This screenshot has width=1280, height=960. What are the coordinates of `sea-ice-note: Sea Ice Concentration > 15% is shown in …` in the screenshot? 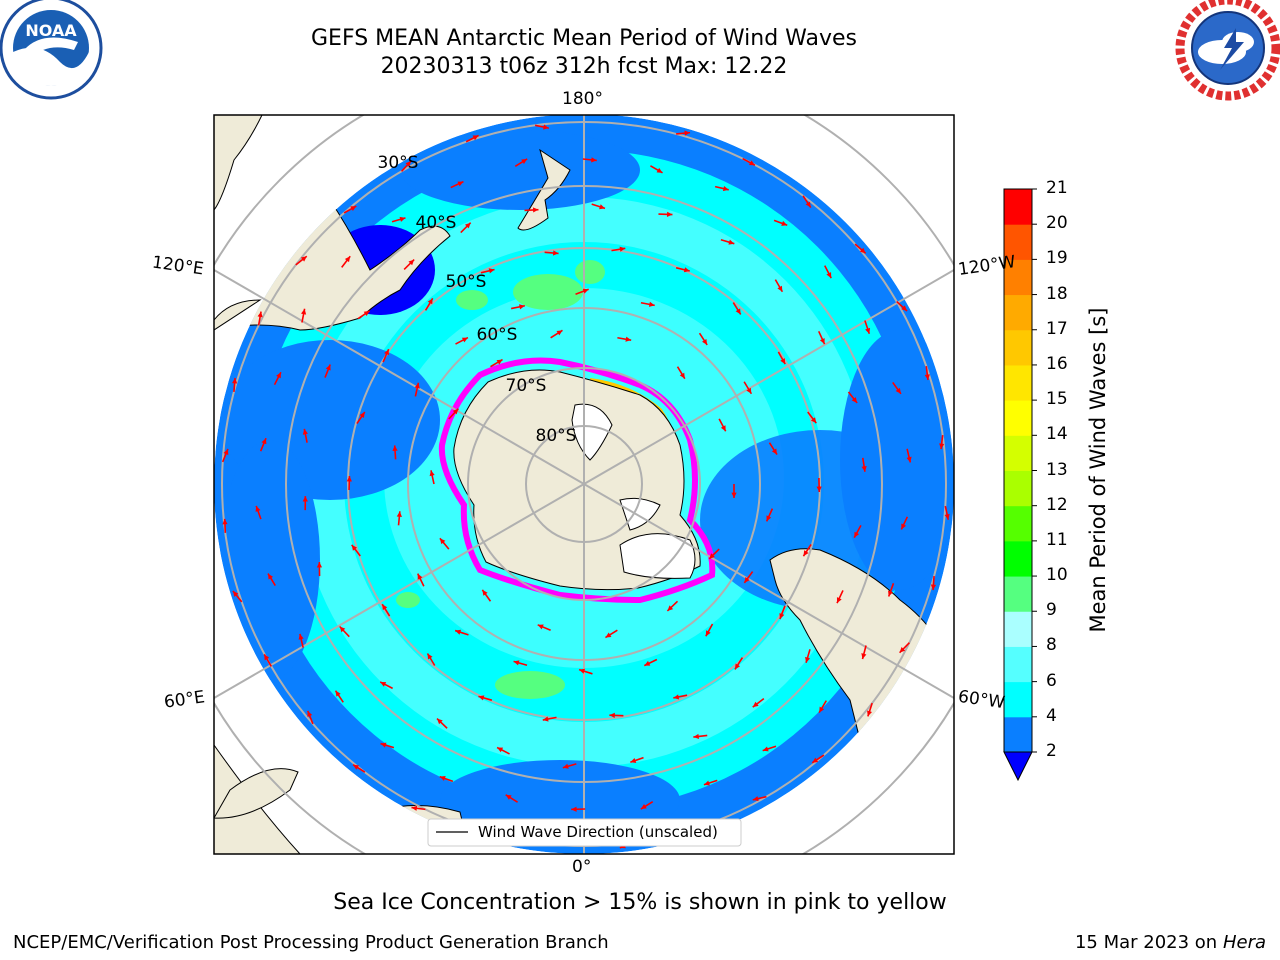 It's located at (640, 902).